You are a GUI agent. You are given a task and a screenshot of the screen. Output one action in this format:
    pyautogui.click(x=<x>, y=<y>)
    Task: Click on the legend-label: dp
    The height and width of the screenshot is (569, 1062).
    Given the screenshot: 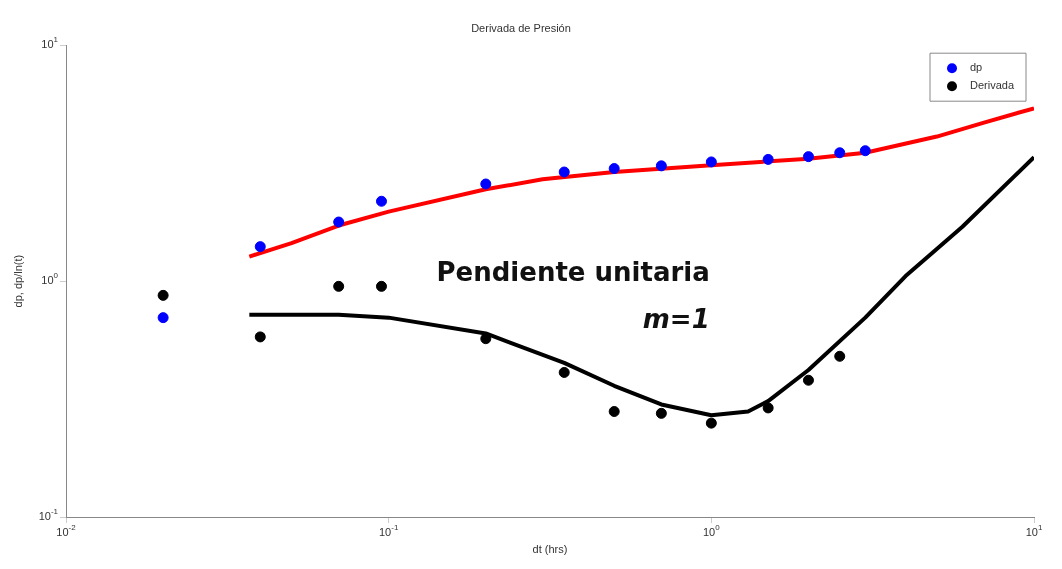 What is the action you would take?
    pyautogui.click(x=976, y=67)
    